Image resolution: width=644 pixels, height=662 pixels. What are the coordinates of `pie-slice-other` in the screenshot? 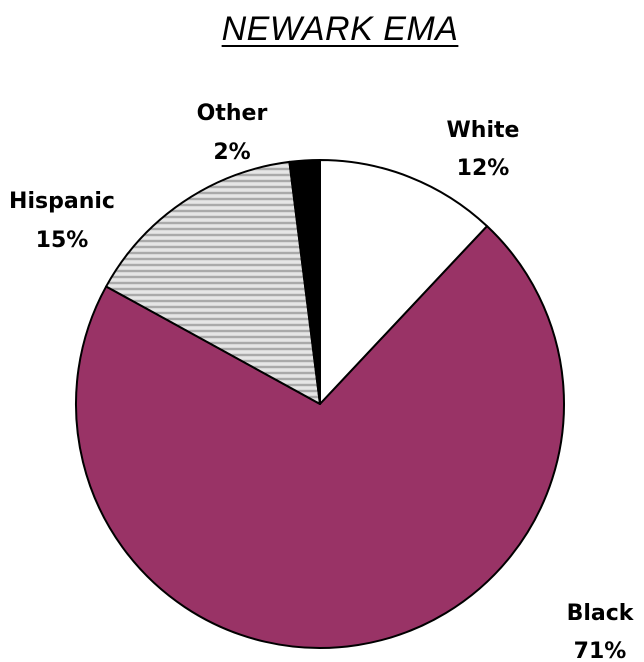 It's located at (304, 281).